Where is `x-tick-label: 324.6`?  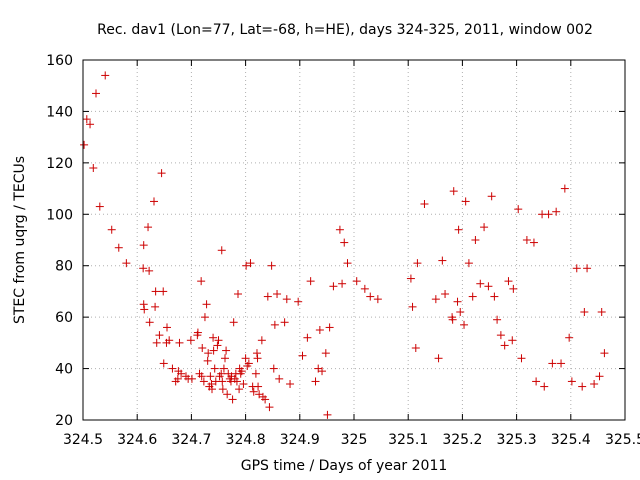
x-tick-label: 324.6 is located at coordinates (137, 440).